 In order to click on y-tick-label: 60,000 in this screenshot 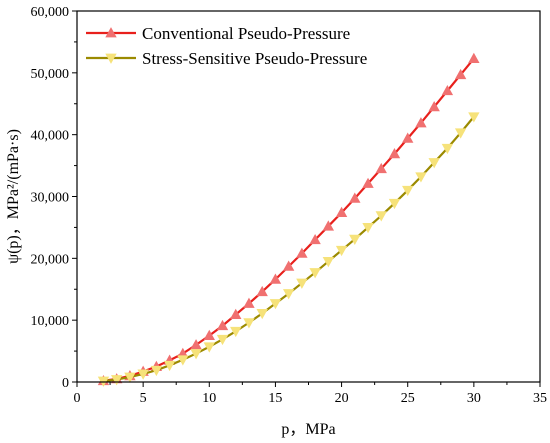, I will do `click(50, 12)`.